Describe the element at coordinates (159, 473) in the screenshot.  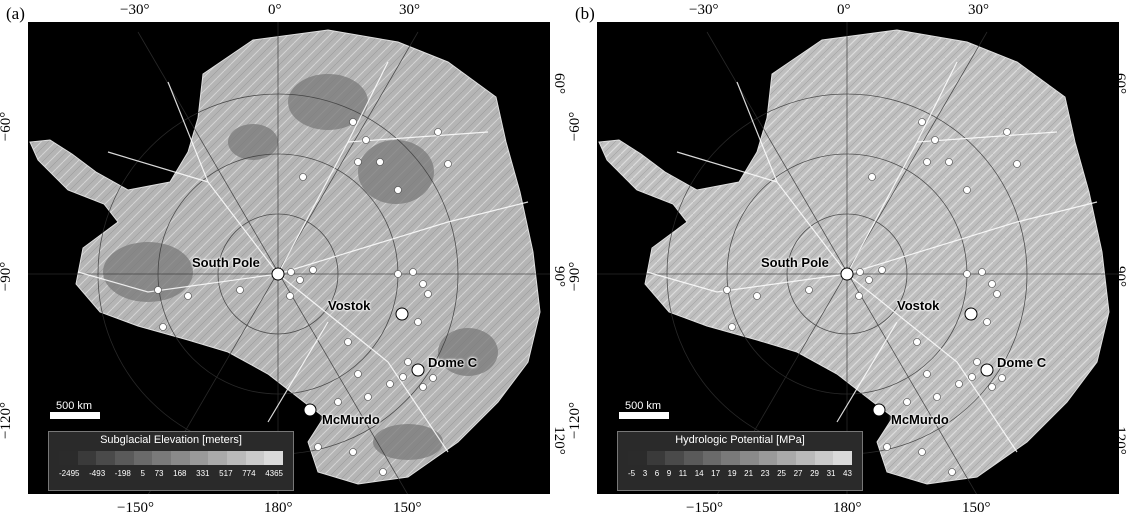
I see `legend-tick: 73` at that location.